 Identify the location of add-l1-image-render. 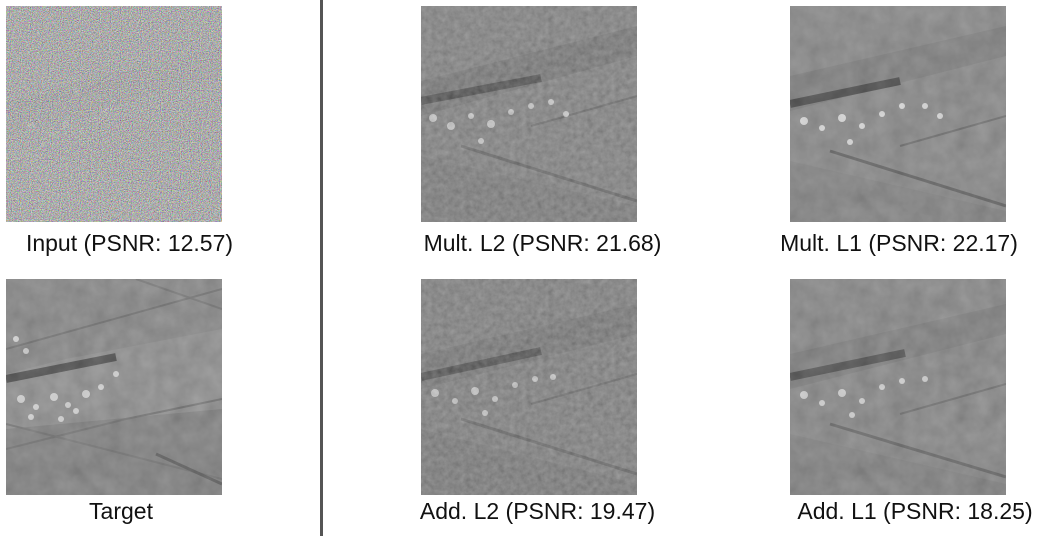
(898, 387).